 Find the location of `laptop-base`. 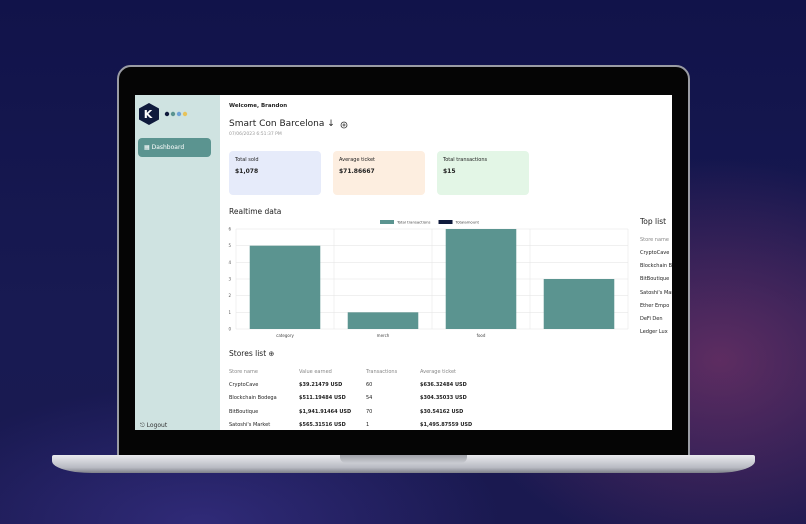

laptop-base is located at coordinates (403, 464).